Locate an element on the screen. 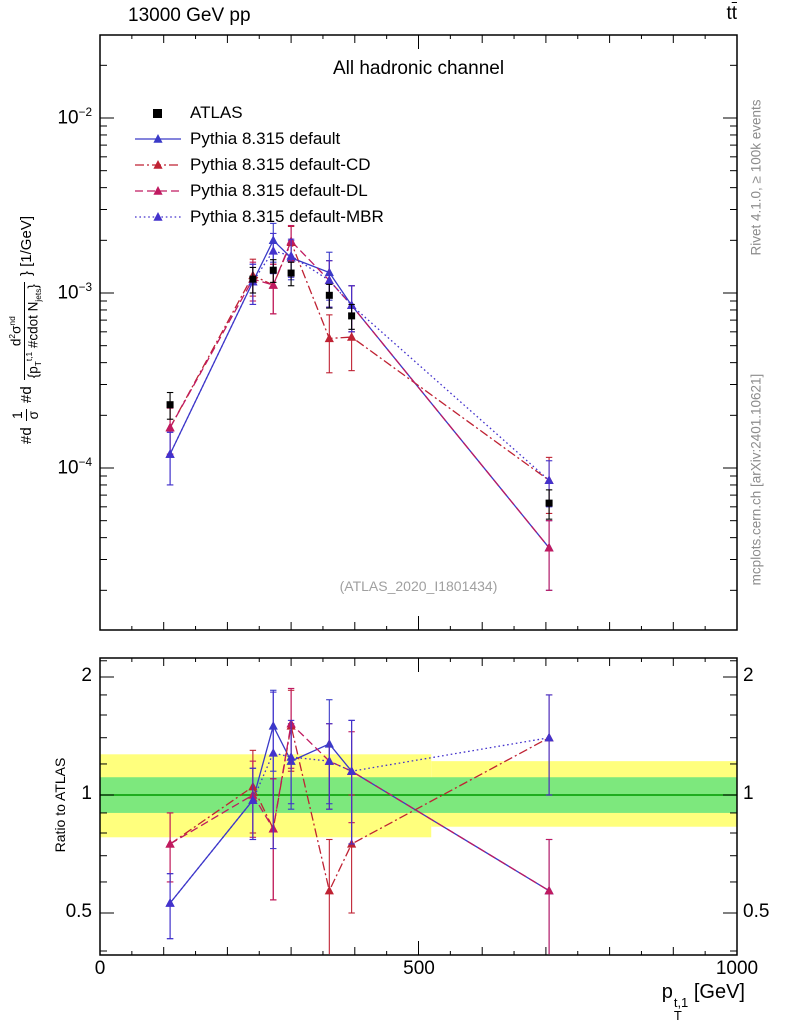  analysis-id-watermark: (ATLAS_2020_I1801434) is located at coordinates (418, 586).